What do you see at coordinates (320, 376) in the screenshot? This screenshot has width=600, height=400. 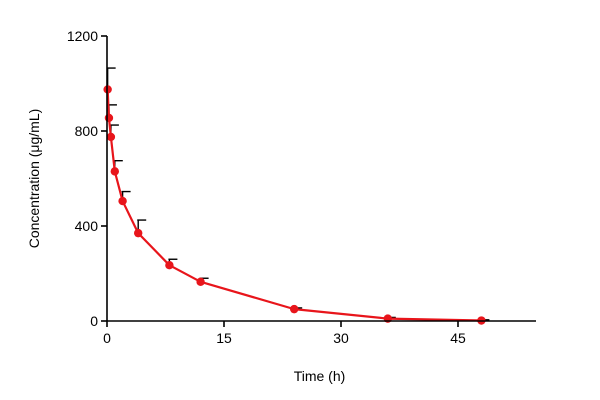 I see `x-axis-title: Time (h)` at bounding box center [320, 376].